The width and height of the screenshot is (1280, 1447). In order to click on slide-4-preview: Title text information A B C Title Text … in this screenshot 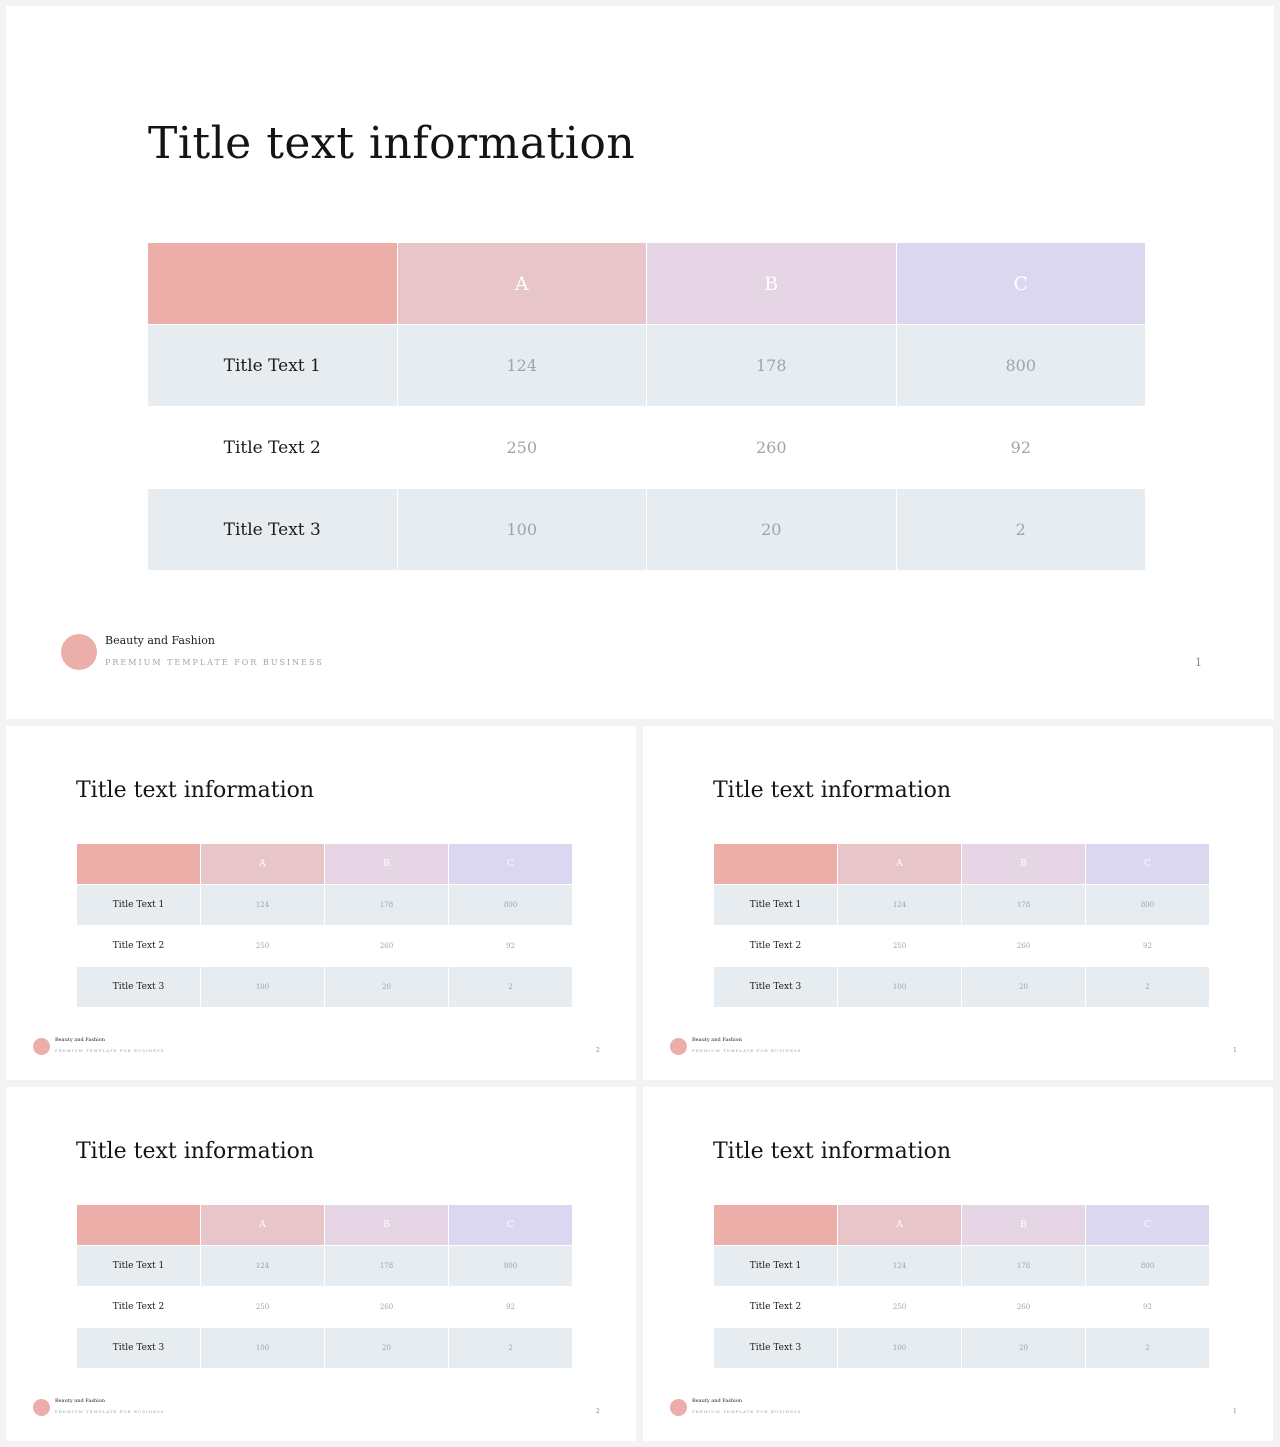, I will do `click(321, 1264)`.